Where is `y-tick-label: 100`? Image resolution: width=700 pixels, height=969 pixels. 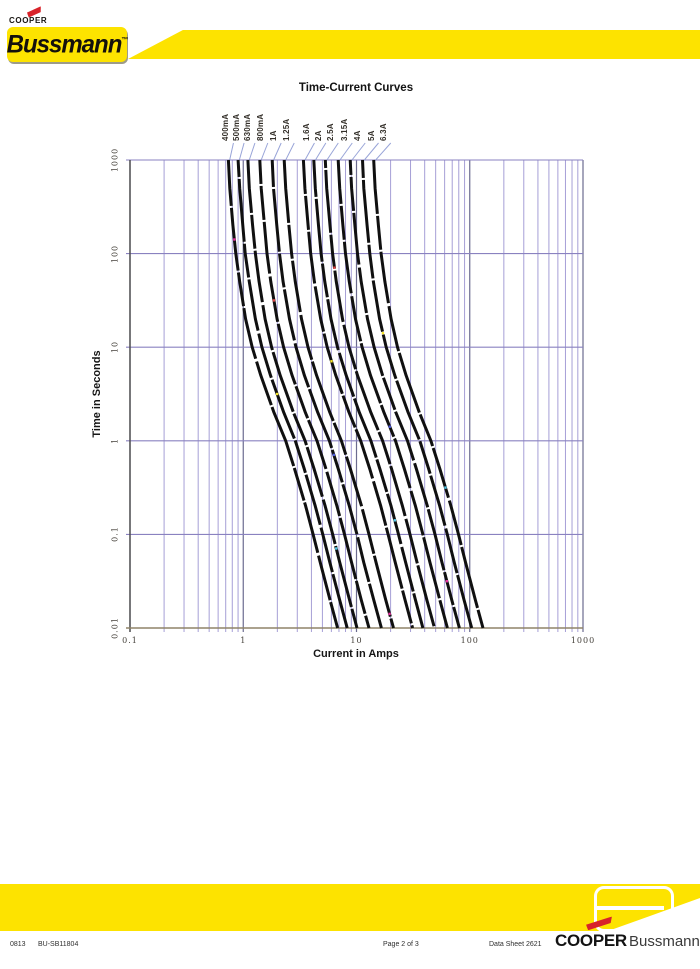 y-tick-label: 100 is located at coordinates (115, 253).